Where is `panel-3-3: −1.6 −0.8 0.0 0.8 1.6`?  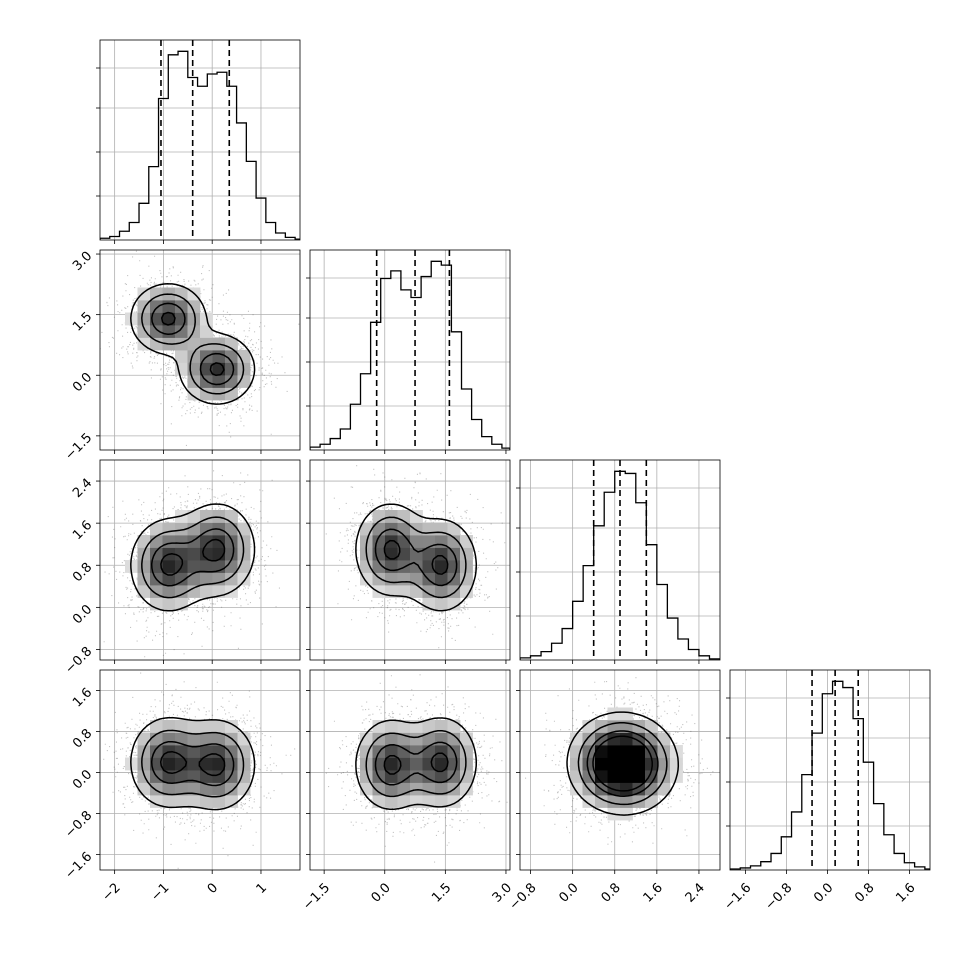
panel-3-3: −1.6 −0.8 0.0 0.8 1.6 is located at coordinates (826, 791).